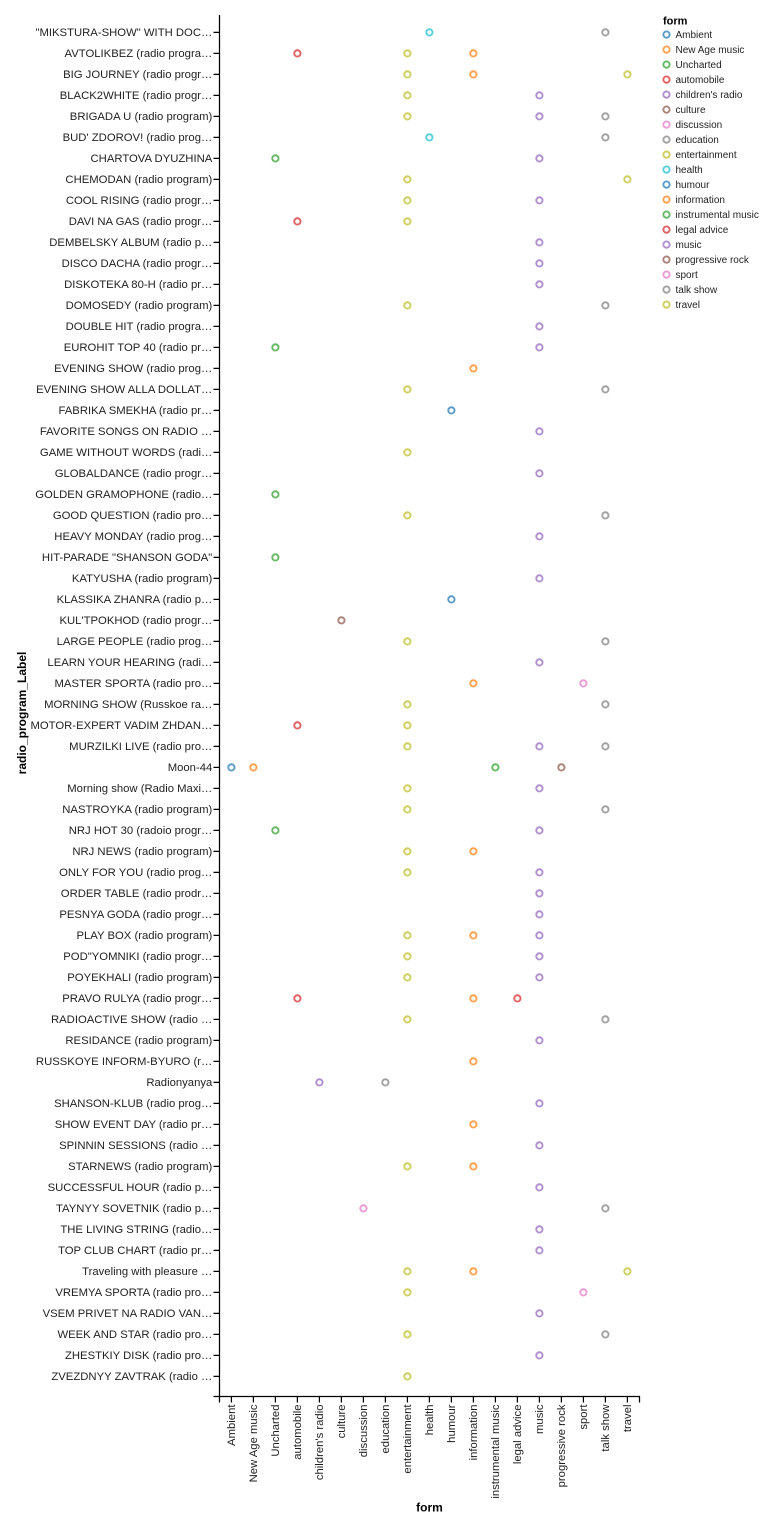 The height and width of the screenshot is (1516, 771). What do you see at coordinates (138, 1041) in the screenshot?
I see `svg-text: RESIDANCE (radio program)` at bounding box center [138, 1041].